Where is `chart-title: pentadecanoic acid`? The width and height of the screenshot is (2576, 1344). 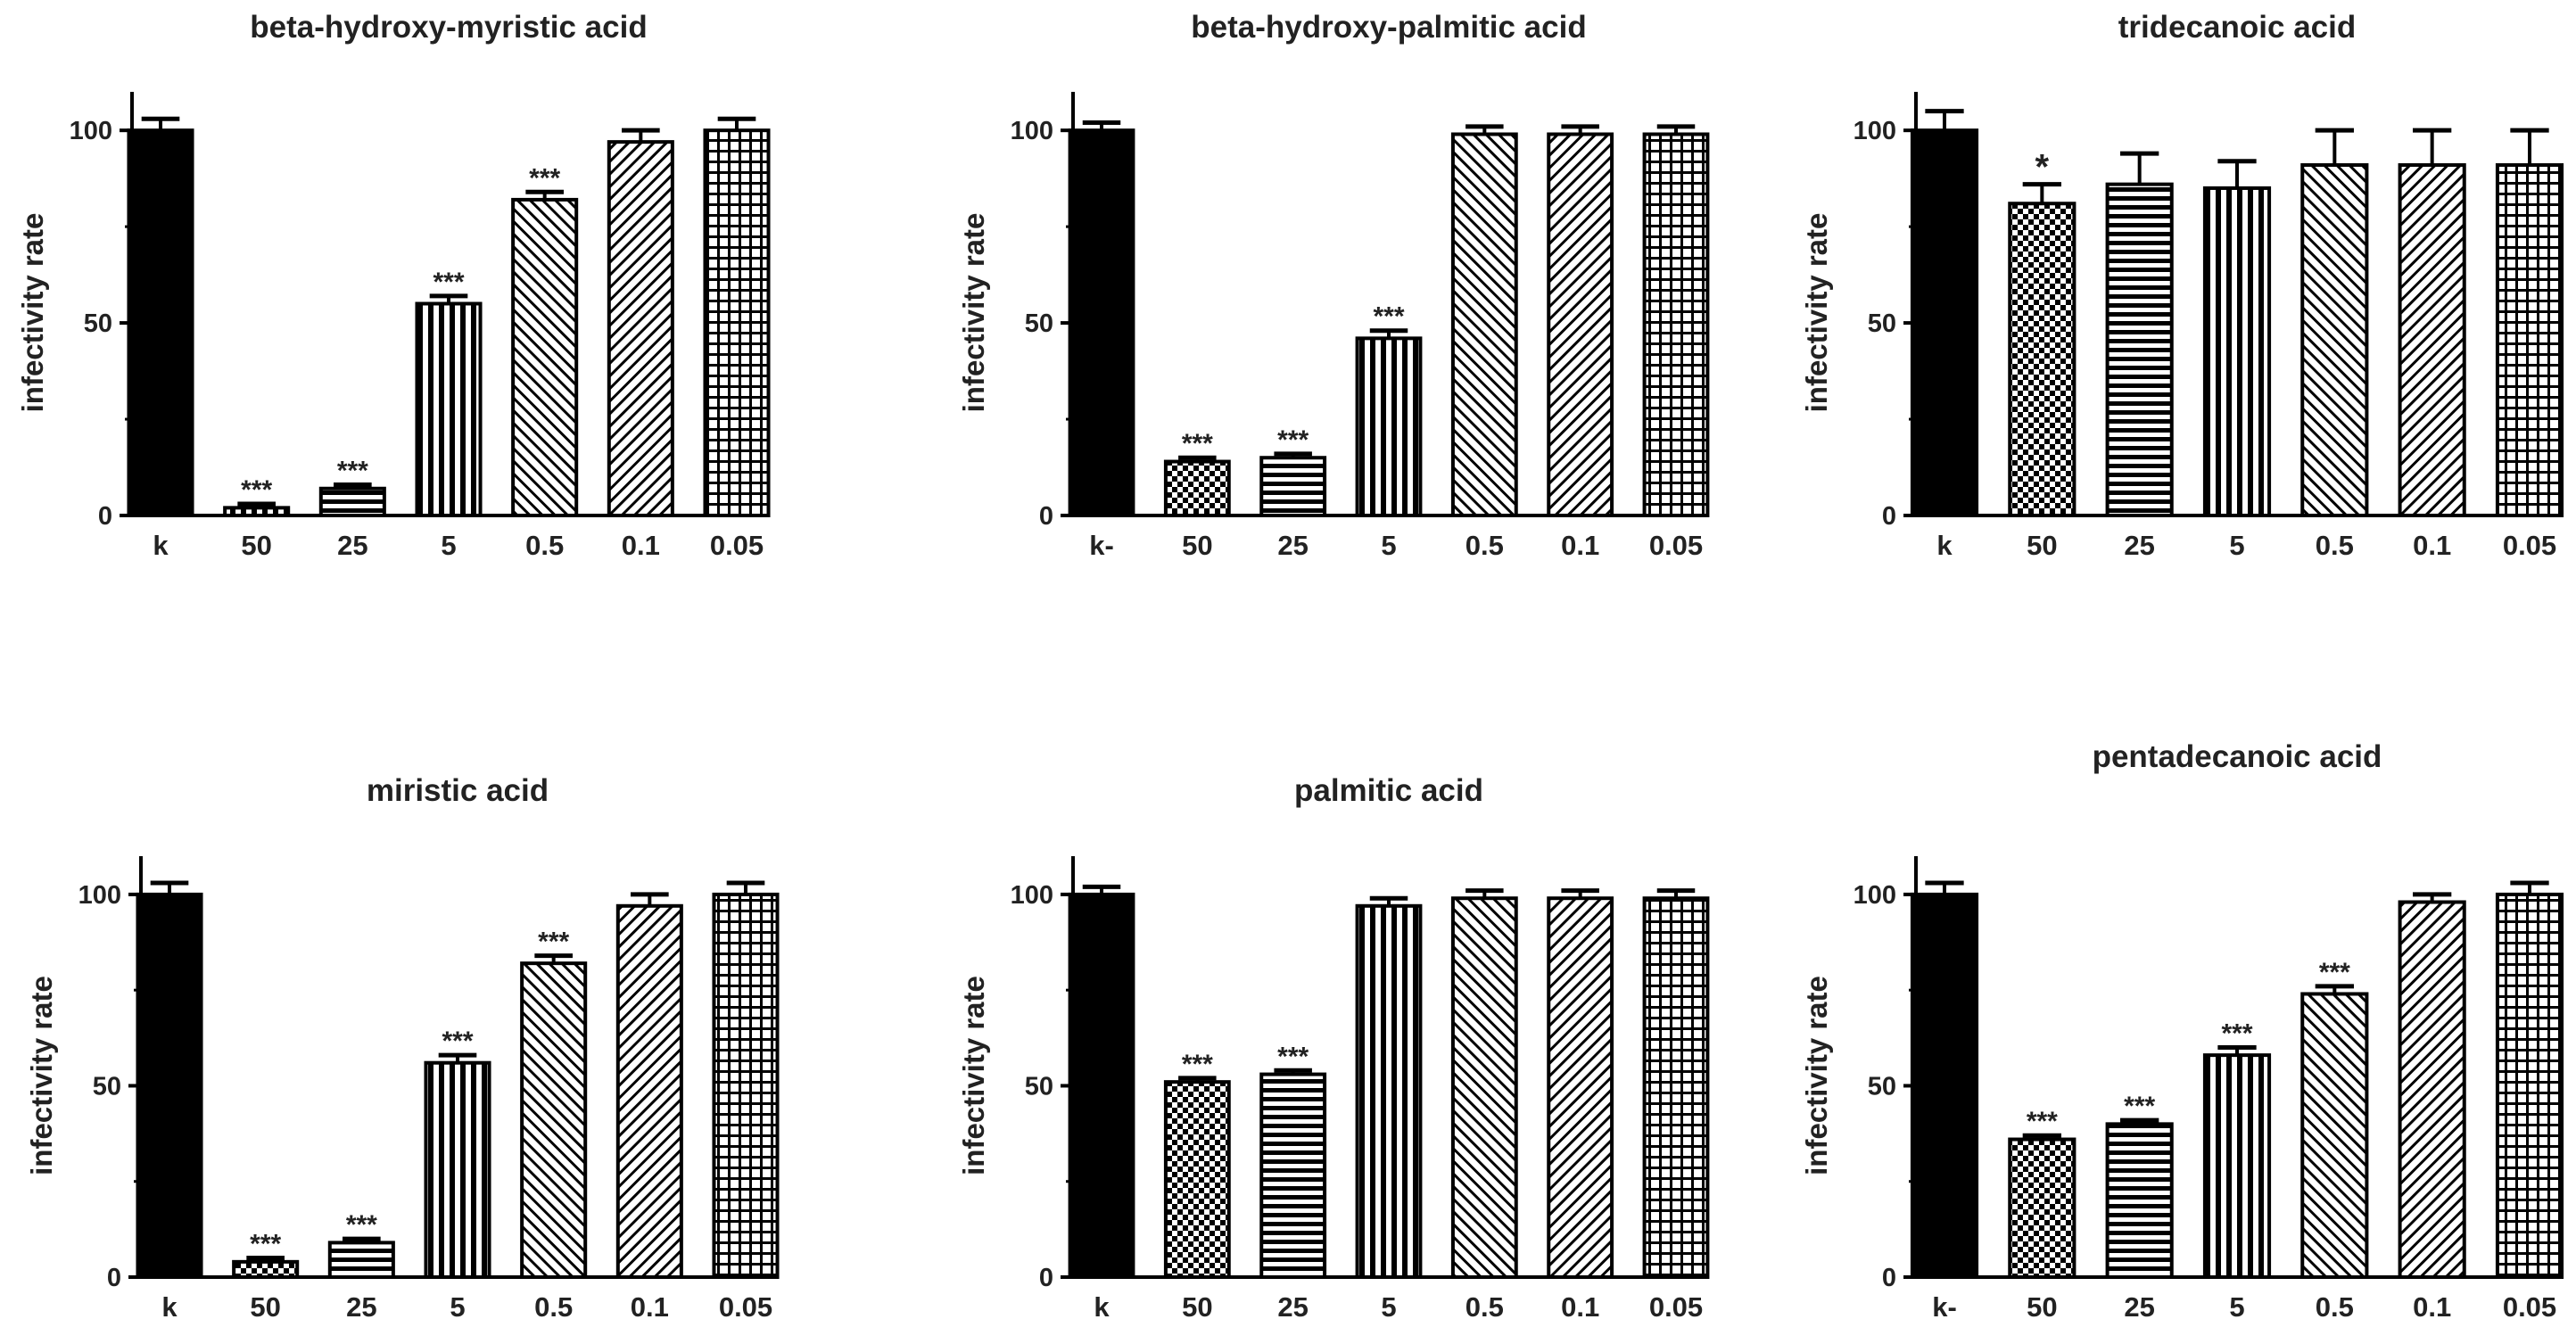
chart-title: pentadecanoic acid is located at coordinates (2238, 756).